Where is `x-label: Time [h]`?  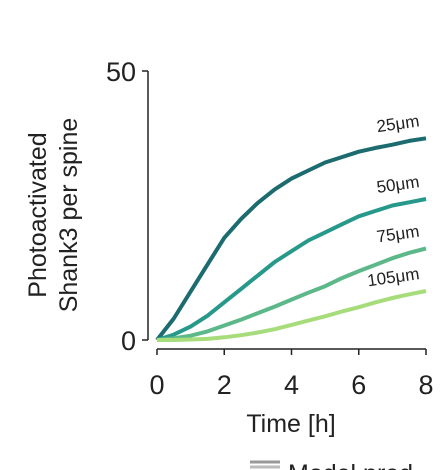 x-label: Time [h] is located at coordinates (290, 424).